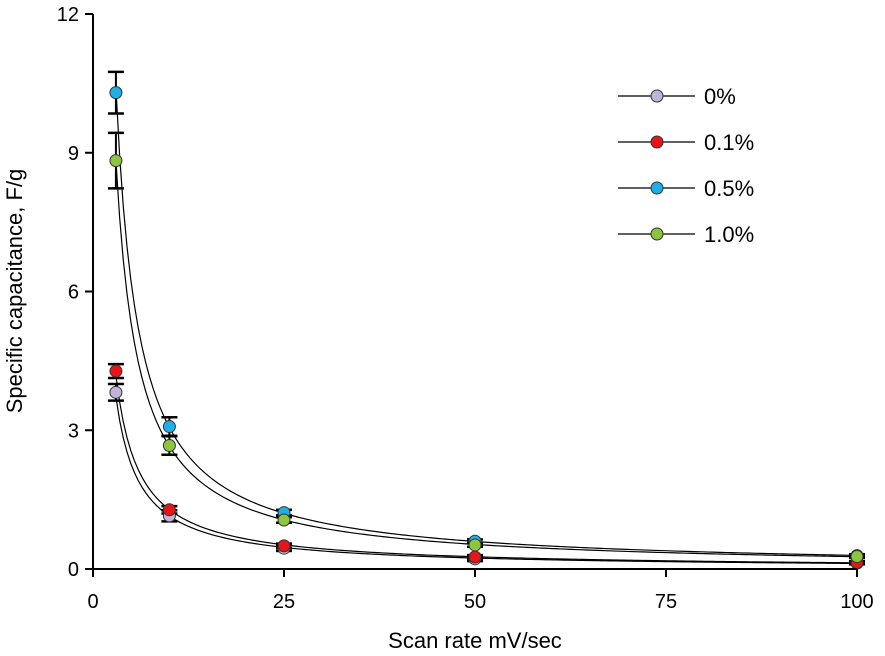  Describe the element at coordinates (666, 602) in the screenshot. I see `x-tick-label: 75` at that location.